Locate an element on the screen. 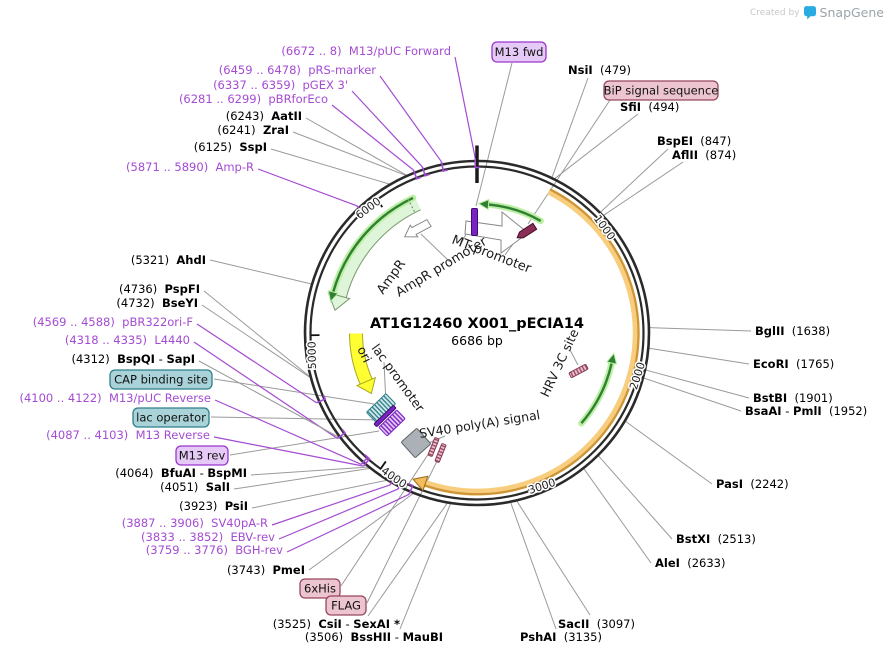 This screenshot has width=890, height=654. bgh-rev-label: (3759 .. 3776) BGH-rev is located at coordinates (214, 550).